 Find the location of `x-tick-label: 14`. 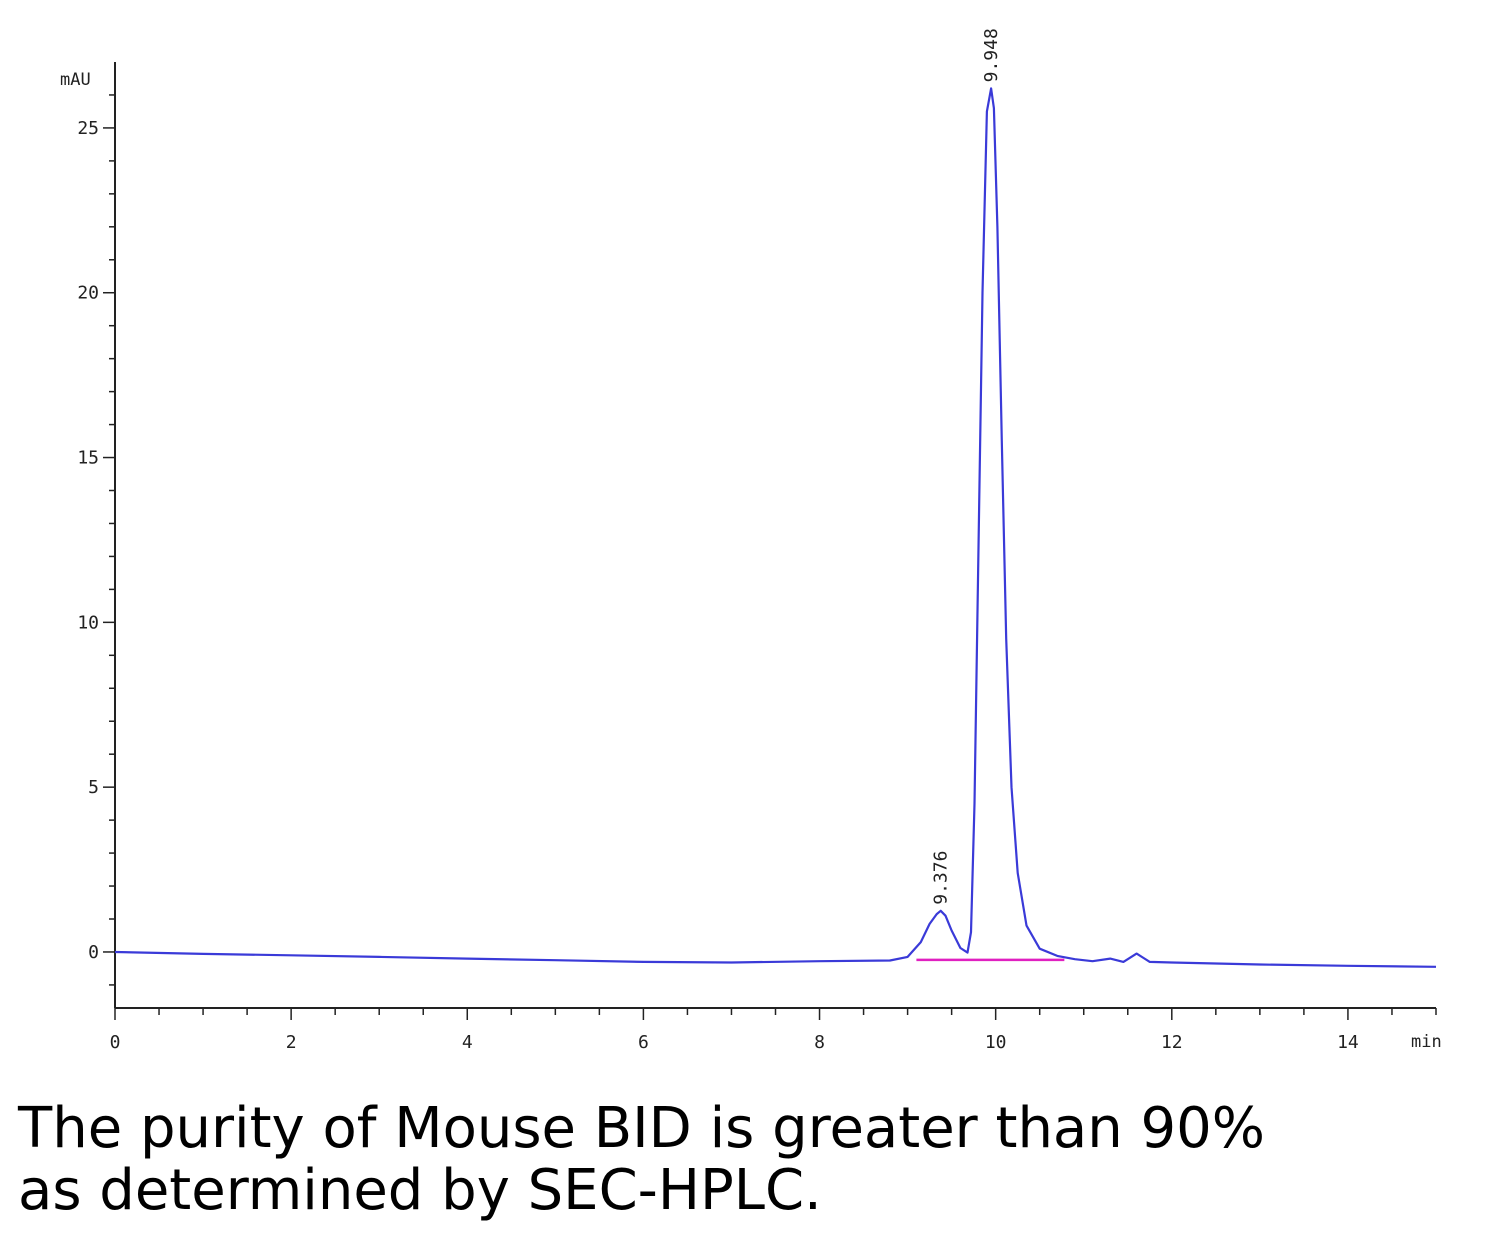

x-tick-label: 14 is located at coordinates (1348, 1042).